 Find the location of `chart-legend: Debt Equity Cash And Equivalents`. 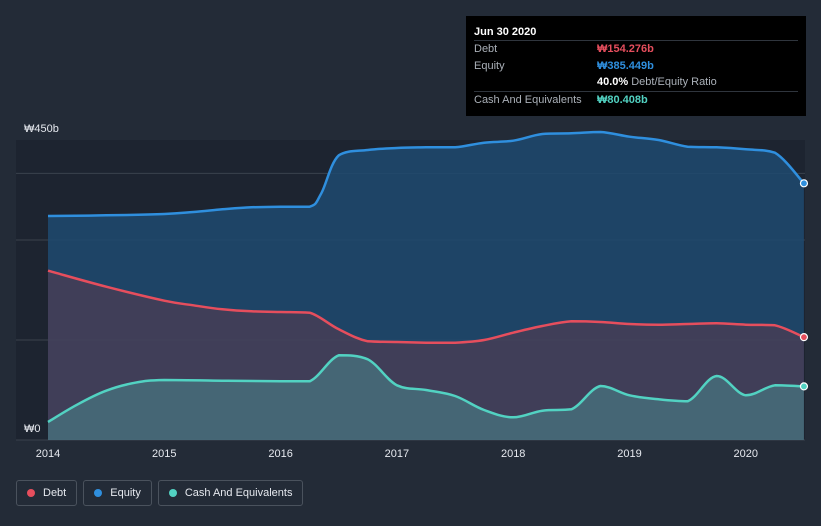

chart-legend: Debt Equity Cash And Equivalents is located at coordinates (160, 493).